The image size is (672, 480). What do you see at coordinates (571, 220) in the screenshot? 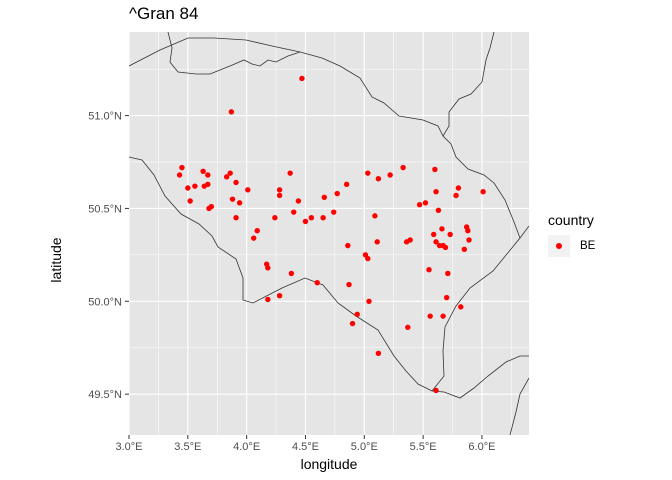
I see `legend-title: country` at bounding box center [571, 220].